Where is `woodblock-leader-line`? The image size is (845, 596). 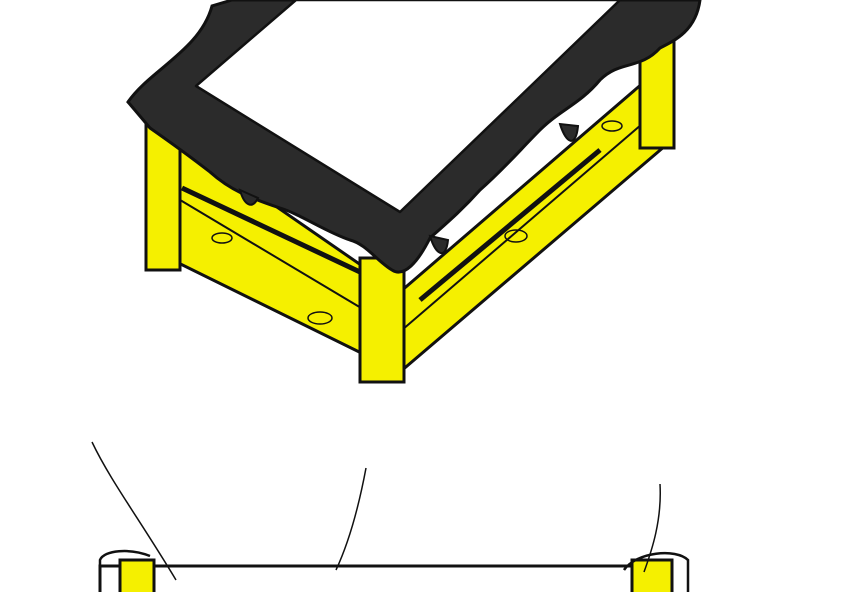
woodblock-leader-line is located at coordinates (652, 528).